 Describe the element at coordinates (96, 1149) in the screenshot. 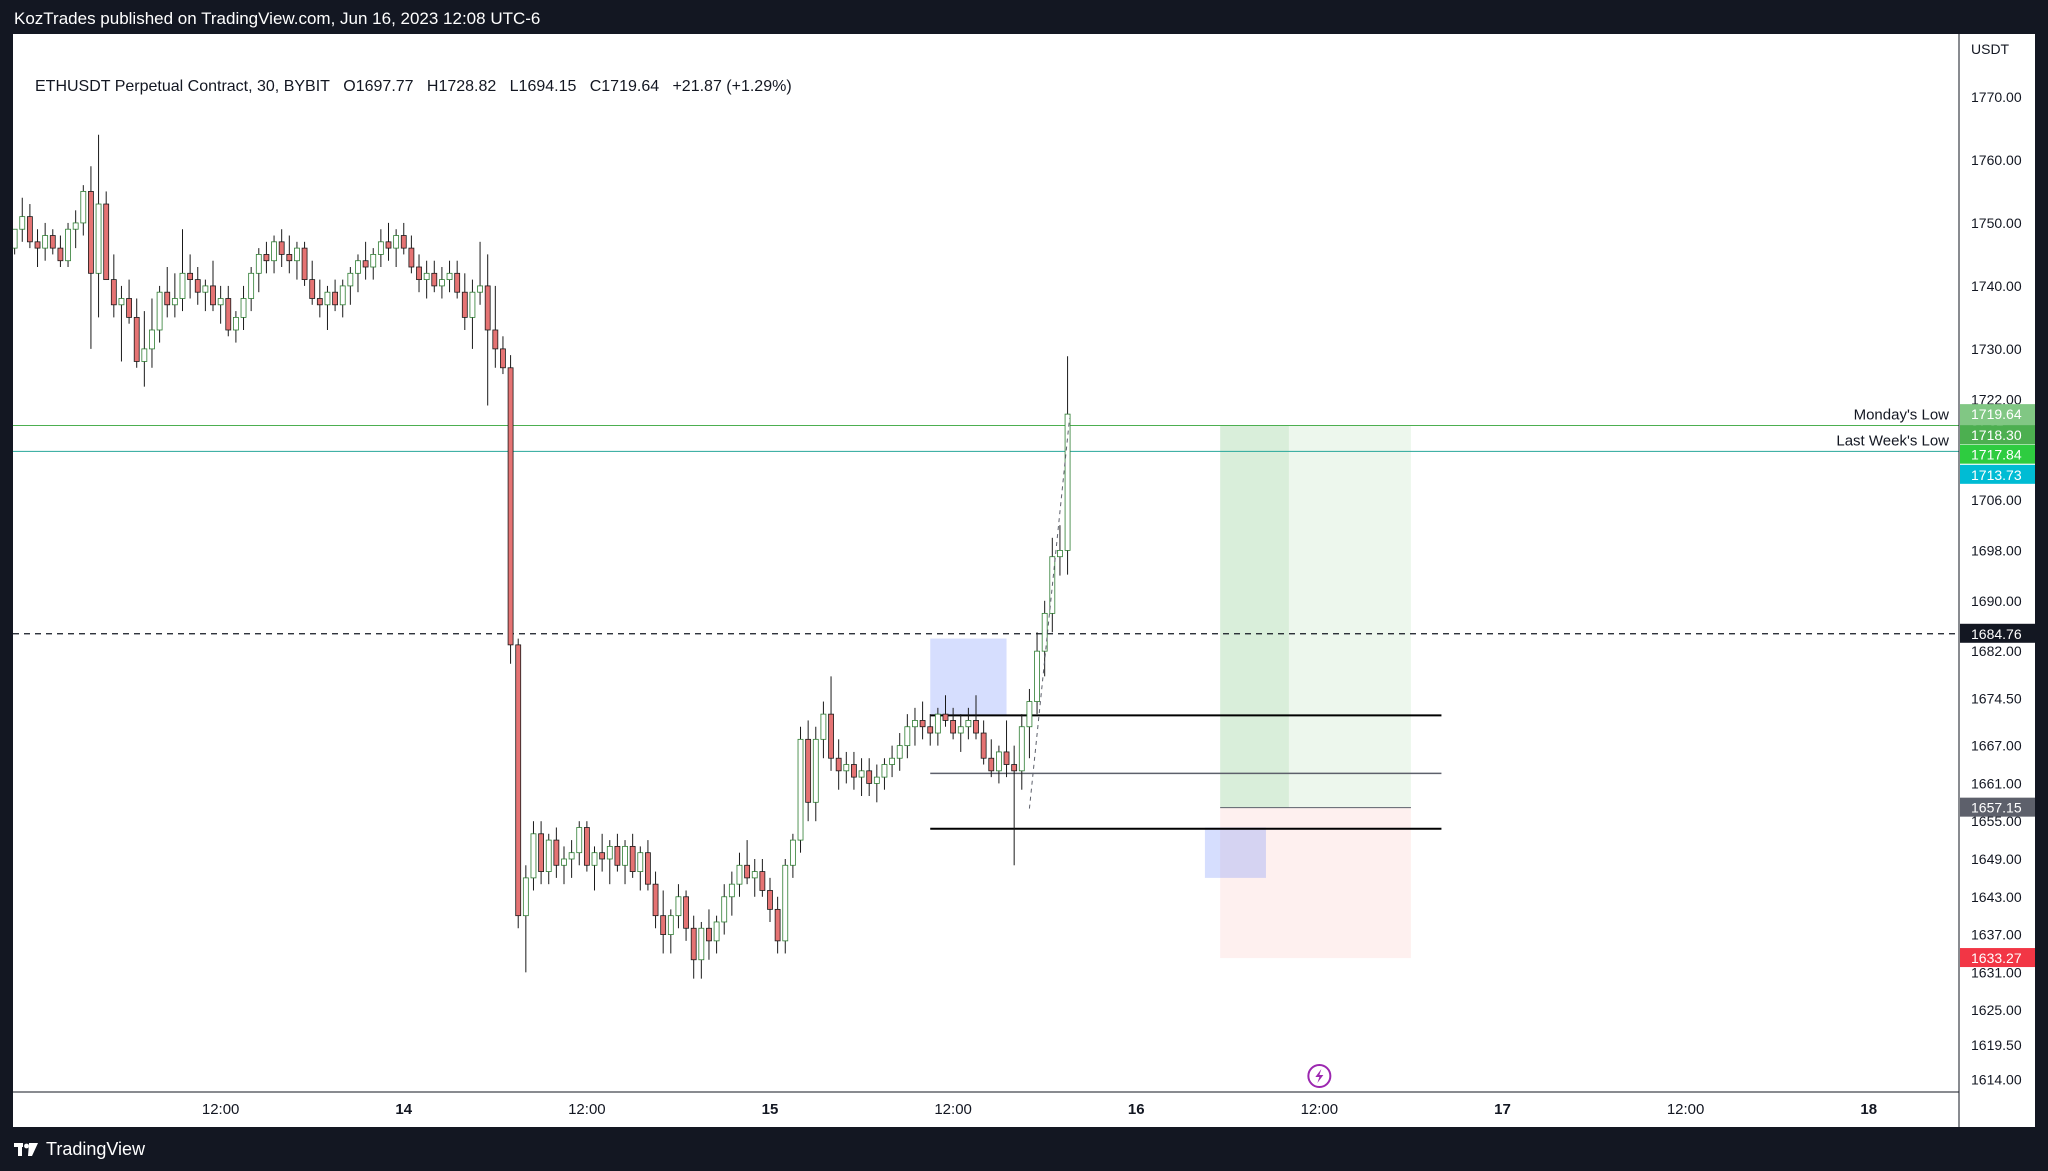

I see `tradingview-brand: TradingView` at that location.